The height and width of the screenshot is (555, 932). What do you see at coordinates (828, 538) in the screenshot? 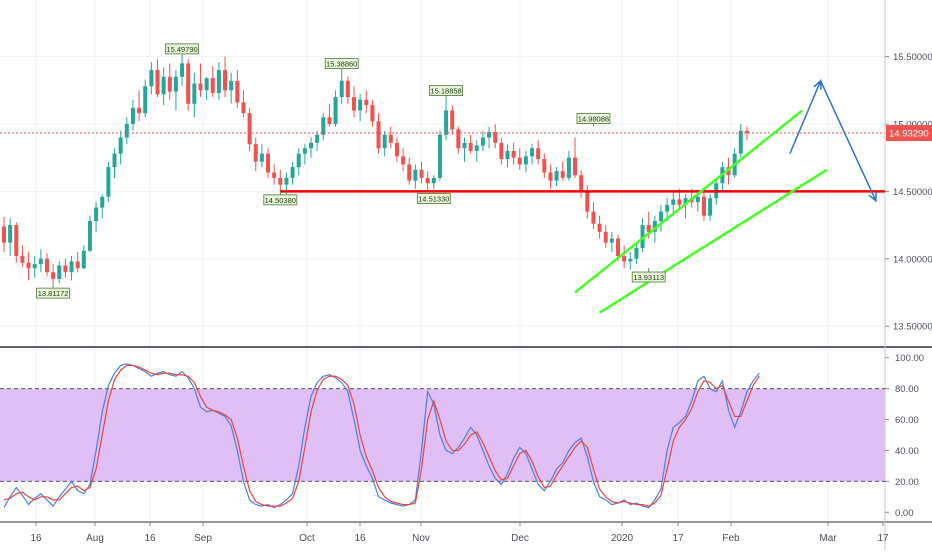
I see `time-axis-label: Mar` at bounding box center [828, 538].